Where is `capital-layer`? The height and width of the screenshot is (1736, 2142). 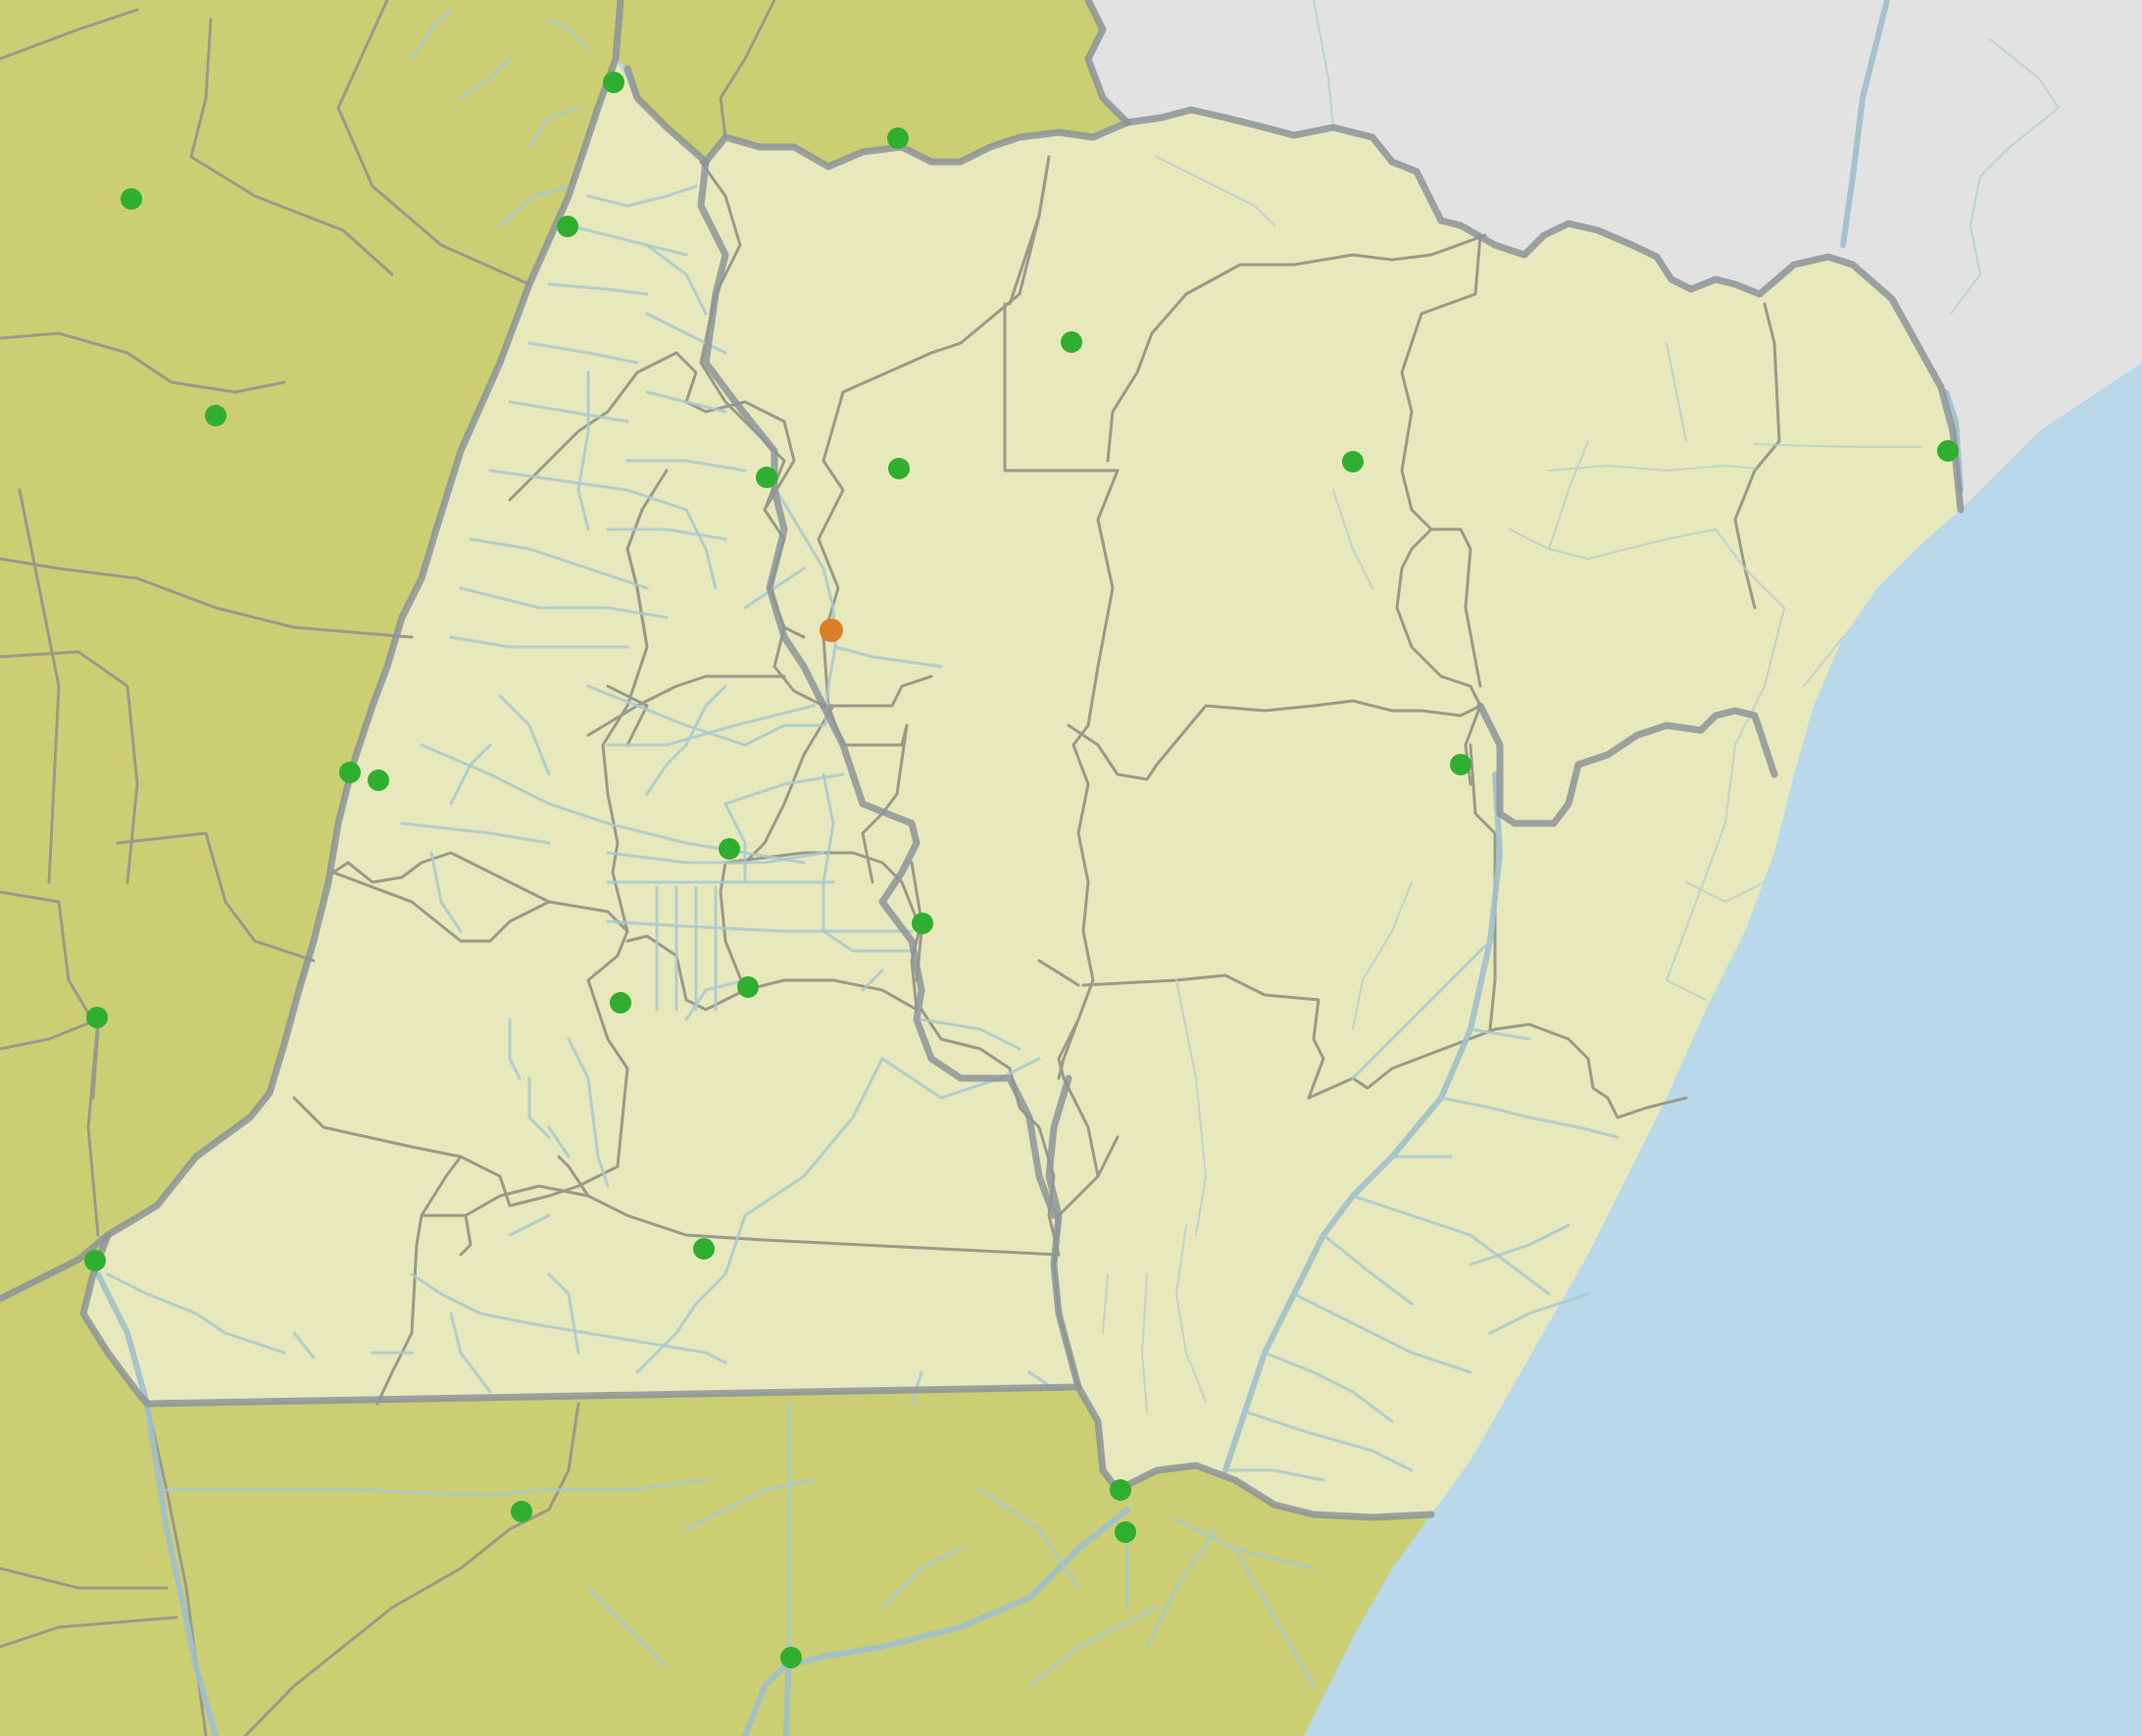 capital-layer is located at coordinates (831, 631).